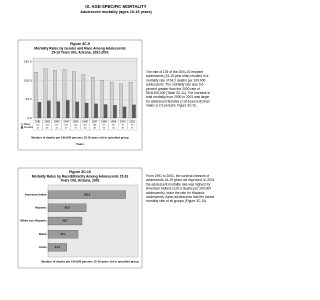  Describe the element at coordinates (113, 126) in the screenshot. I see `table-value: 96` at that location.